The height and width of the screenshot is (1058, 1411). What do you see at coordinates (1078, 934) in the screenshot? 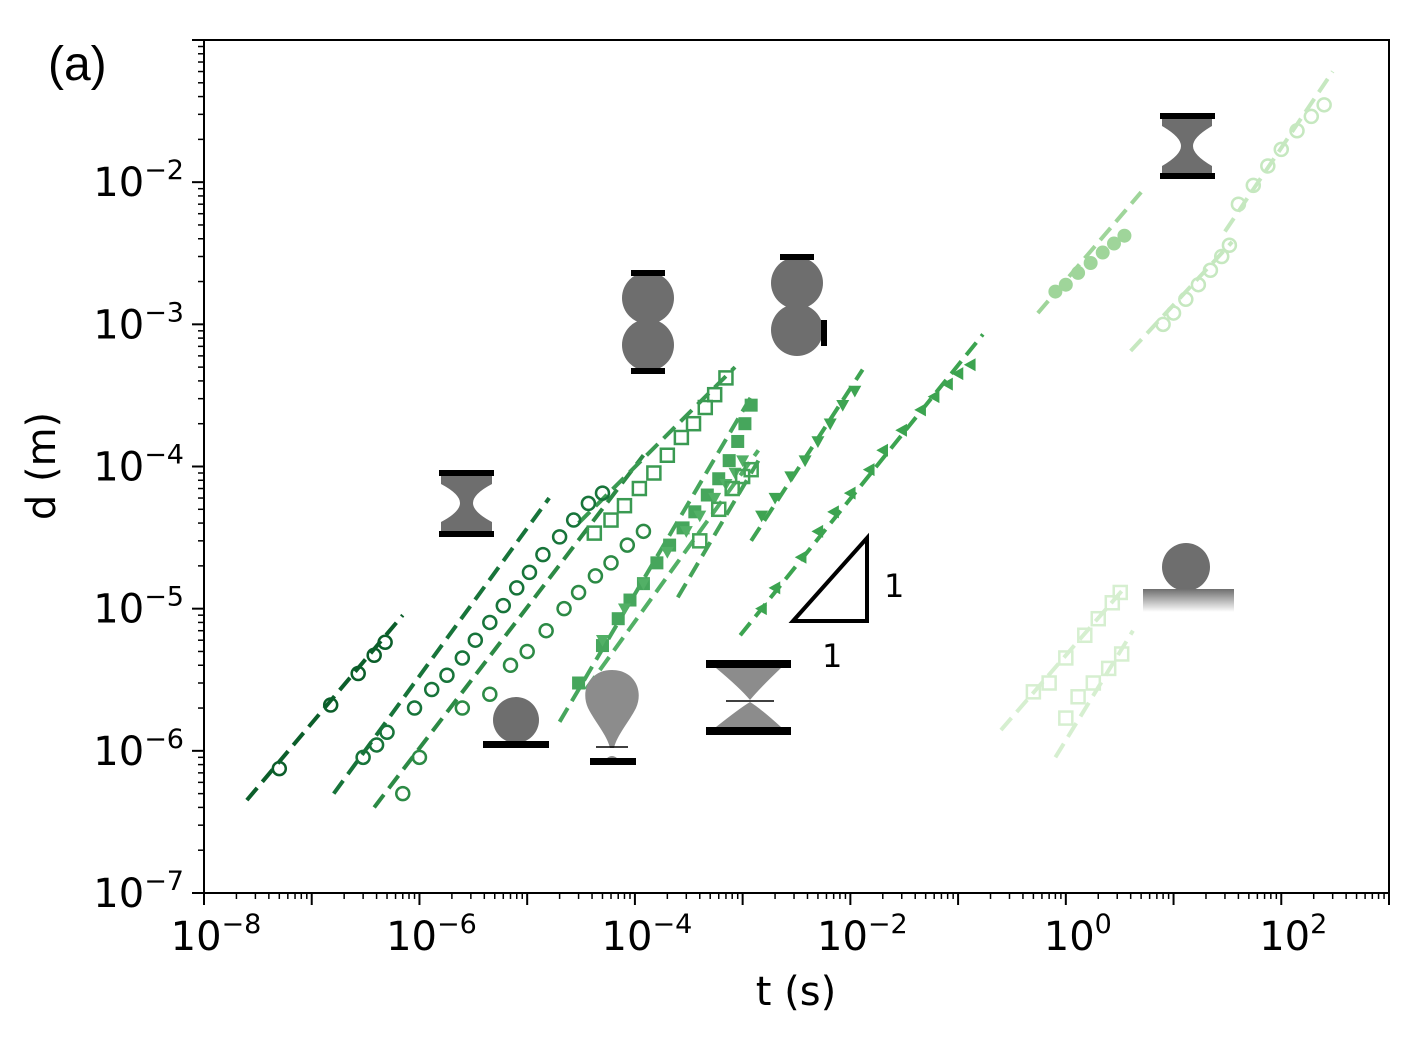
I see `x-tick-label: 10⁰` at bounding box center [1078, 934].